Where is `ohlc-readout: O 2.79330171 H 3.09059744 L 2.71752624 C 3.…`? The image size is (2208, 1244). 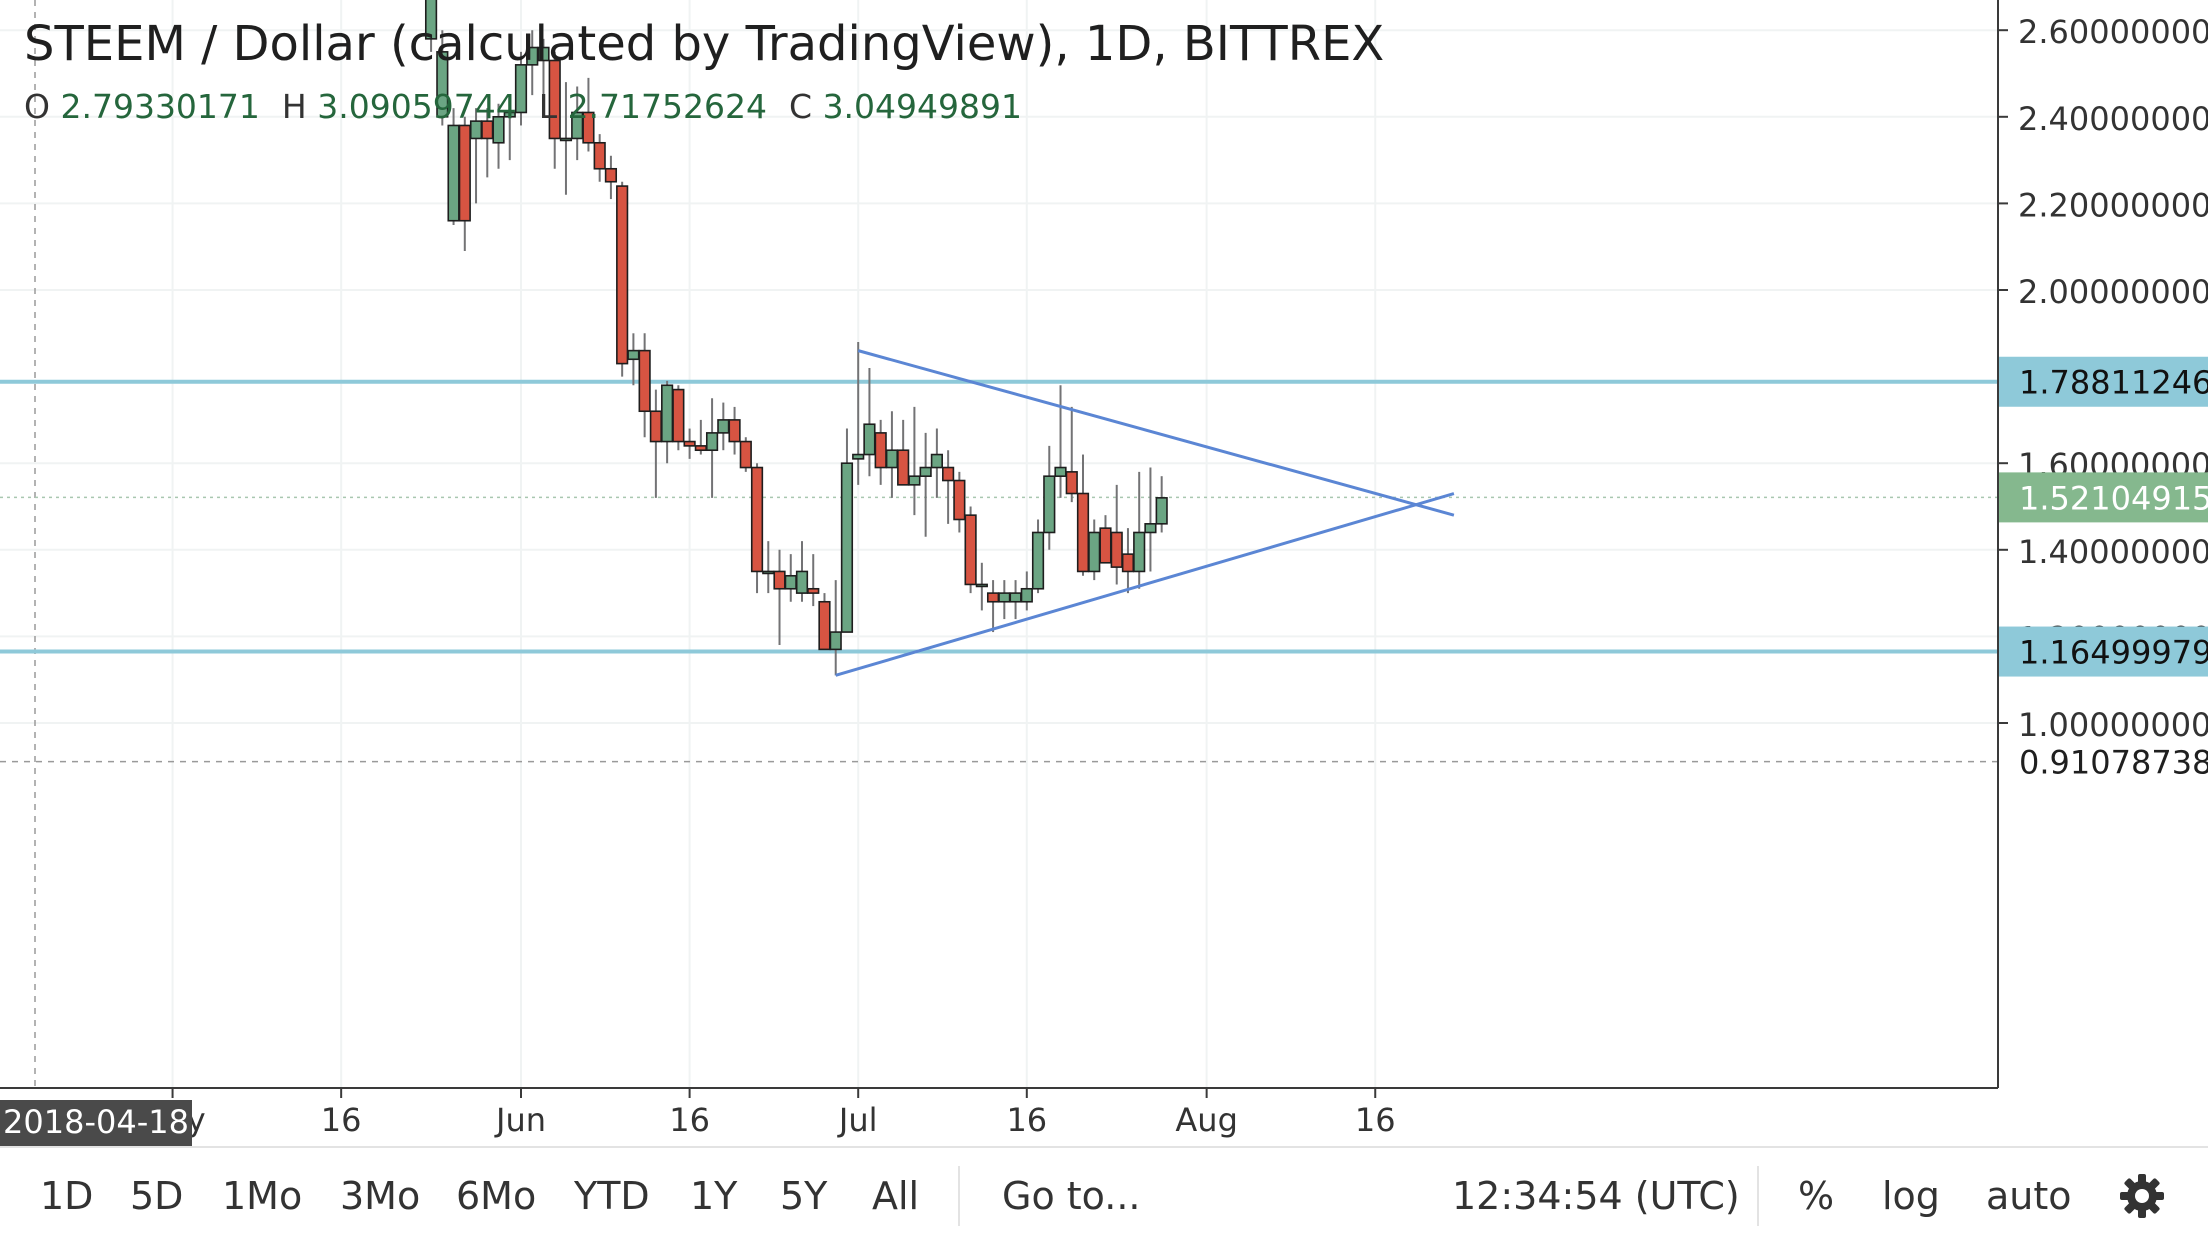 ohlc-readout: O 2.79330171 H 3.09059744 L 2.71752624 C 3.… is located at coordinates (523, 106).